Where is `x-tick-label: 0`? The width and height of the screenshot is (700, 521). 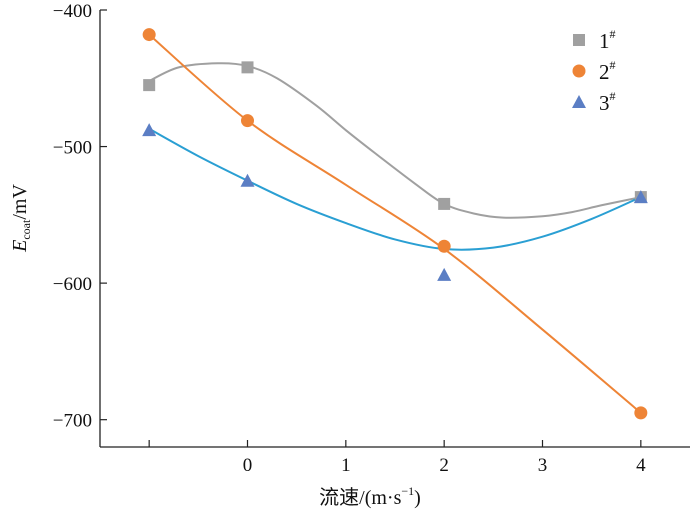
x-tick-label: 0 is located at coordinates (248, 465).